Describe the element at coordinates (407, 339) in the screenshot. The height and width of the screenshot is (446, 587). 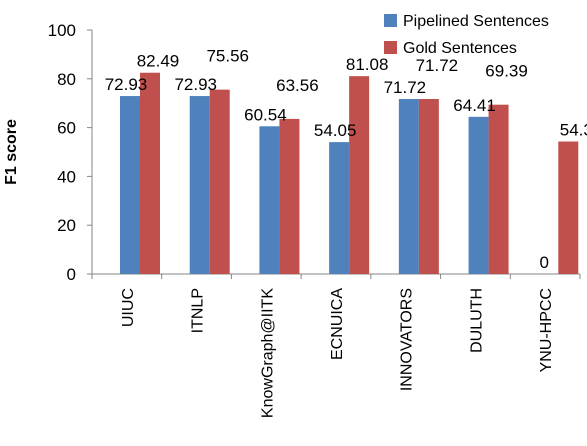
I see `x-tick-label: INNOVATORS` at that location.